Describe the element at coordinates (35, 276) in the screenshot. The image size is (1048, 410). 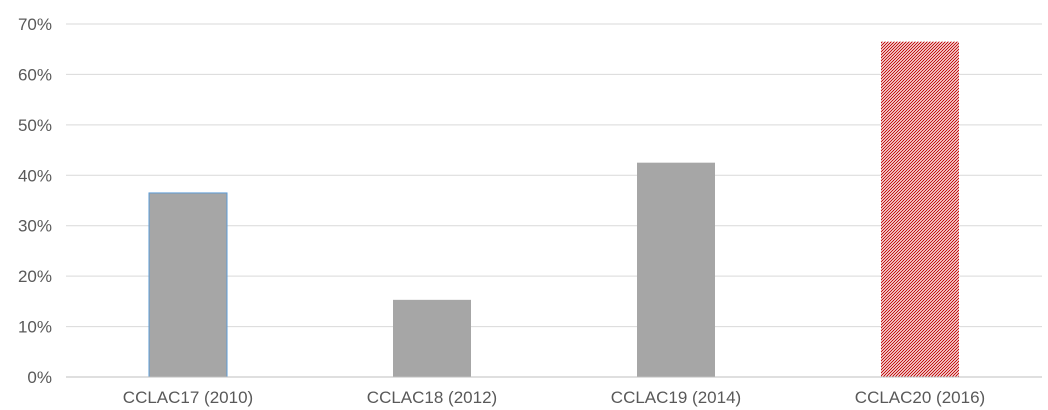
I see `y-tick-label: 20%` at that location.